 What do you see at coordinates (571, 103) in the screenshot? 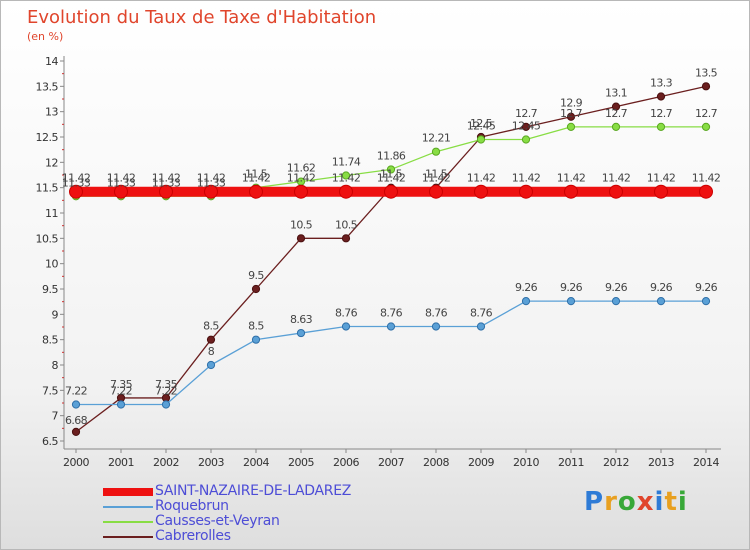
I see `data-label: 12.9` at bounding box center [571, 103].